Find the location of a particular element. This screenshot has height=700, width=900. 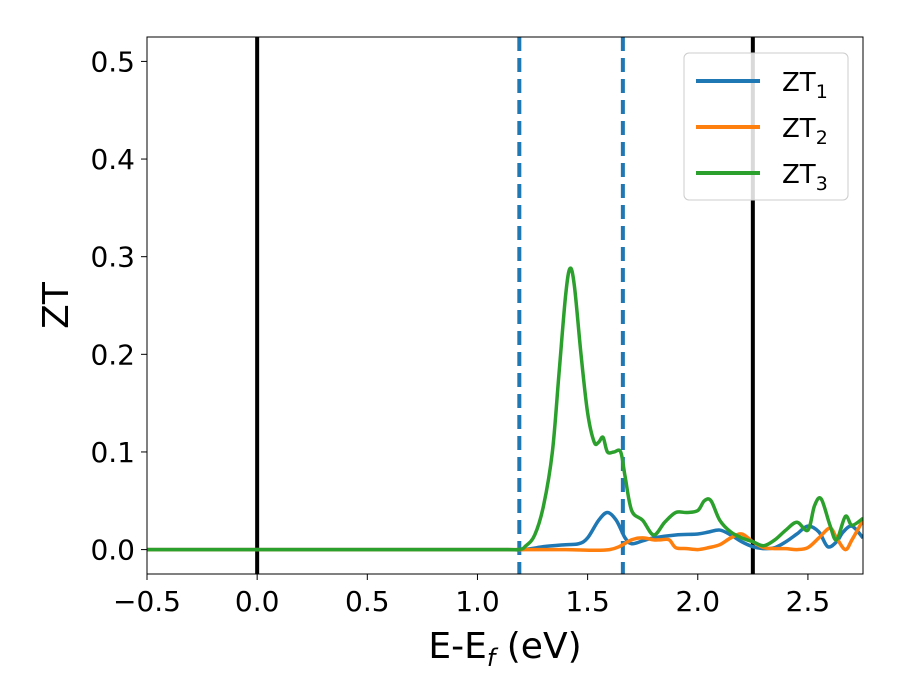

legend-box is located at coordinates (766, 126).